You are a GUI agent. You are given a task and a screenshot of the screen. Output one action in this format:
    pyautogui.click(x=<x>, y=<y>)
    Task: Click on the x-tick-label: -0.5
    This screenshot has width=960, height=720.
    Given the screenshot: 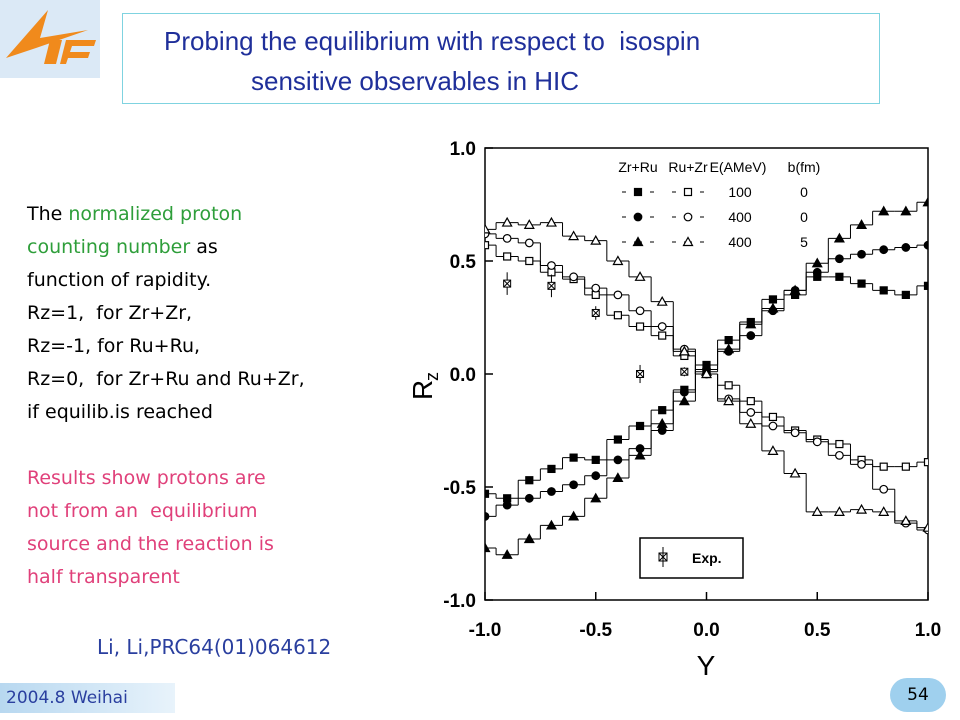 What is the action you would take?
    pyautogui.click(x=595, y=630)
    